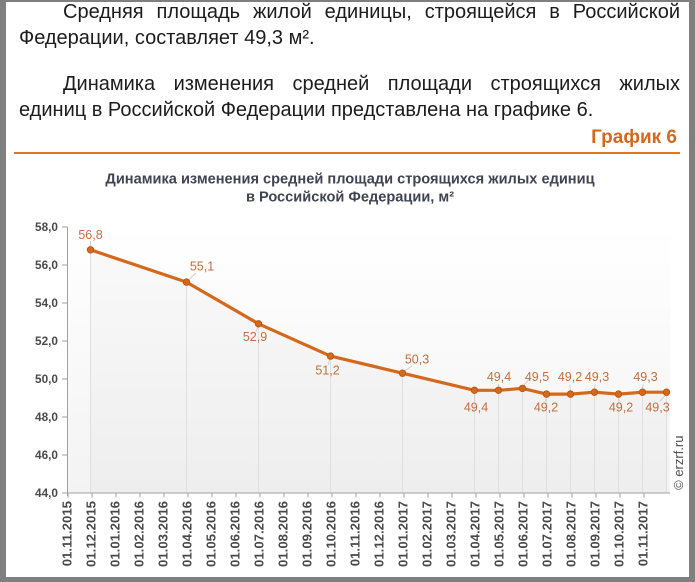 This screenshot has width=695, height=582. Describe the element at coordinates (571, 534) in the screenshot. I see `svg-text: 01.08.2017` at that location.